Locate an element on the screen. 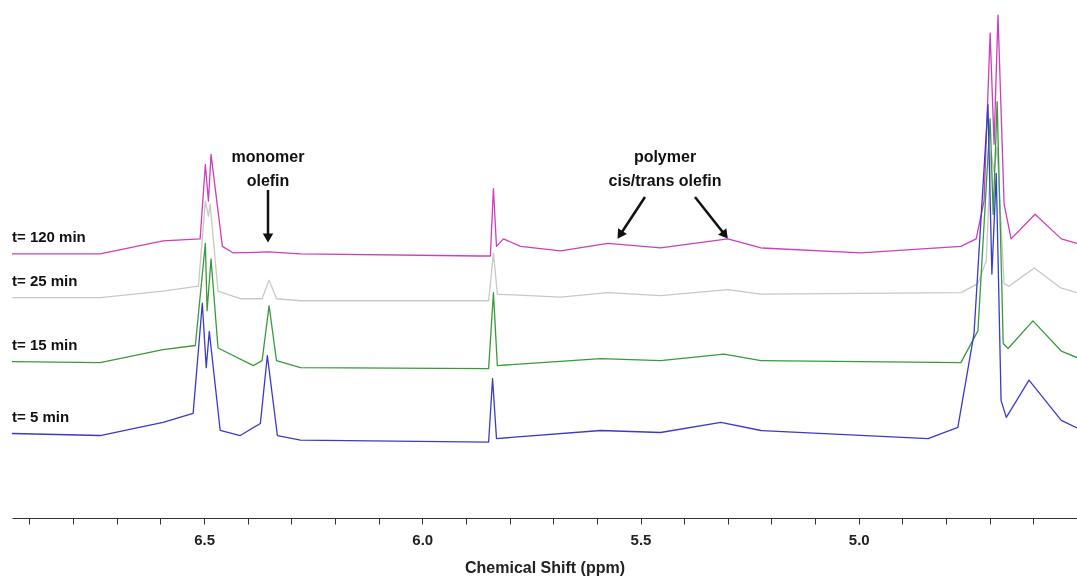  annotation: monomer olefin is located at coordinates (268, 168).